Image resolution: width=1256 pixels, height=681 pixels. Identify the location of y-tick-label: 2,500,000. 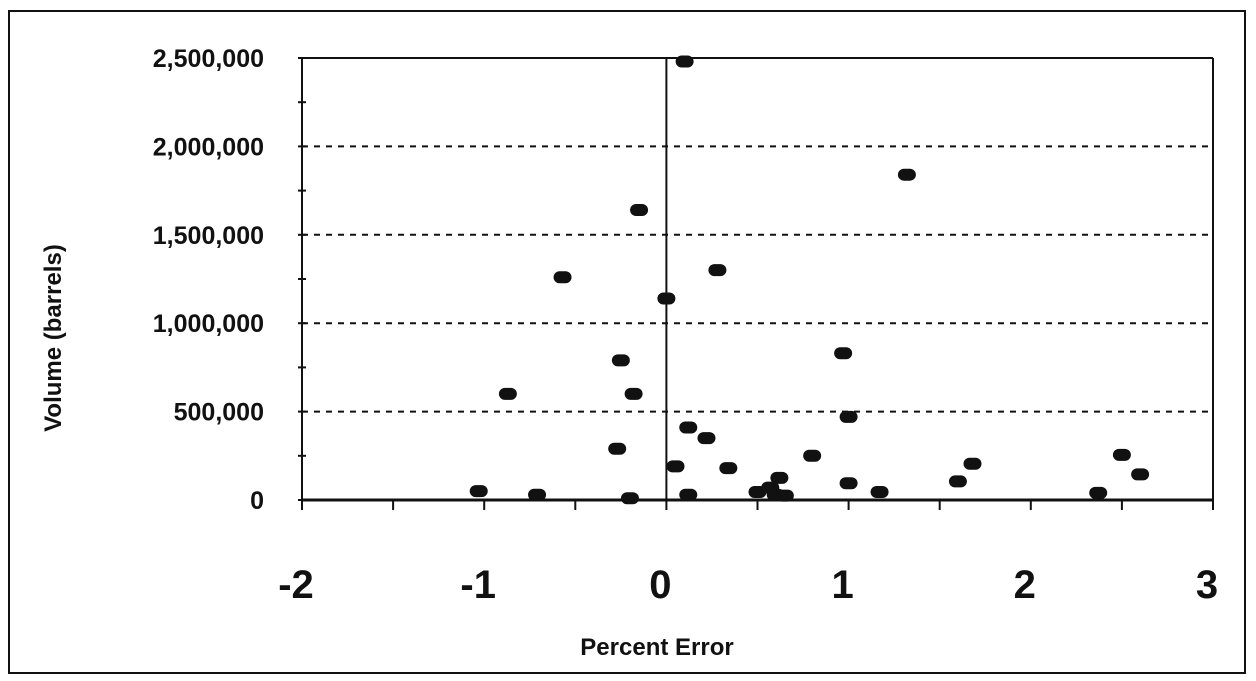
(208, 59).